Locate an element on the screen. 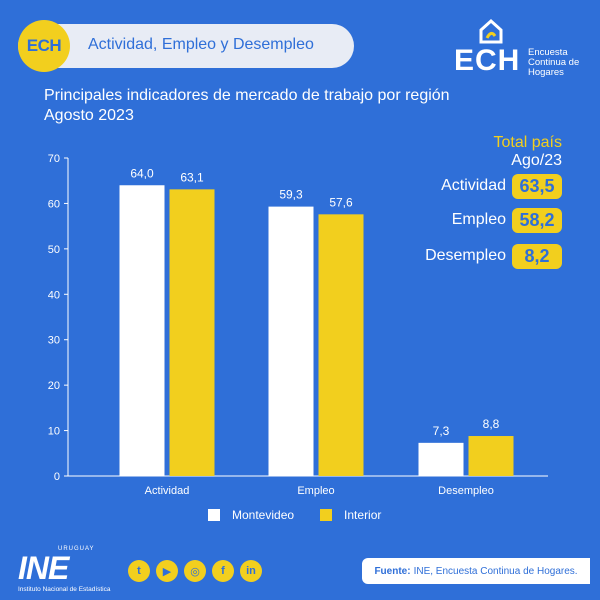  data-label: 7,3 is located at coordinates (441, 431).